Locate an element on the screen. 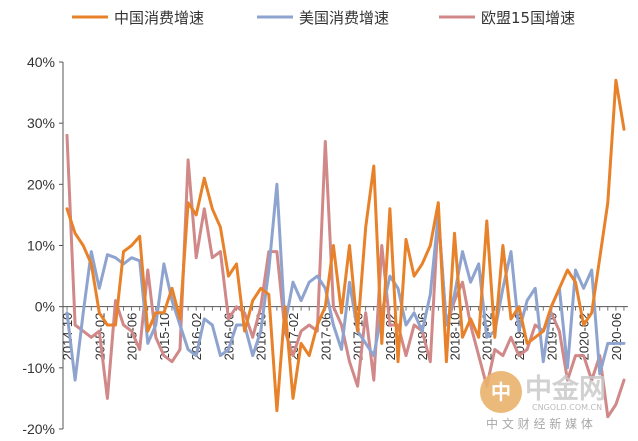 This screenshot has height=441, width=638. watermark-url: CNGOLD.COM.CN is located at coordinates (567, 407).